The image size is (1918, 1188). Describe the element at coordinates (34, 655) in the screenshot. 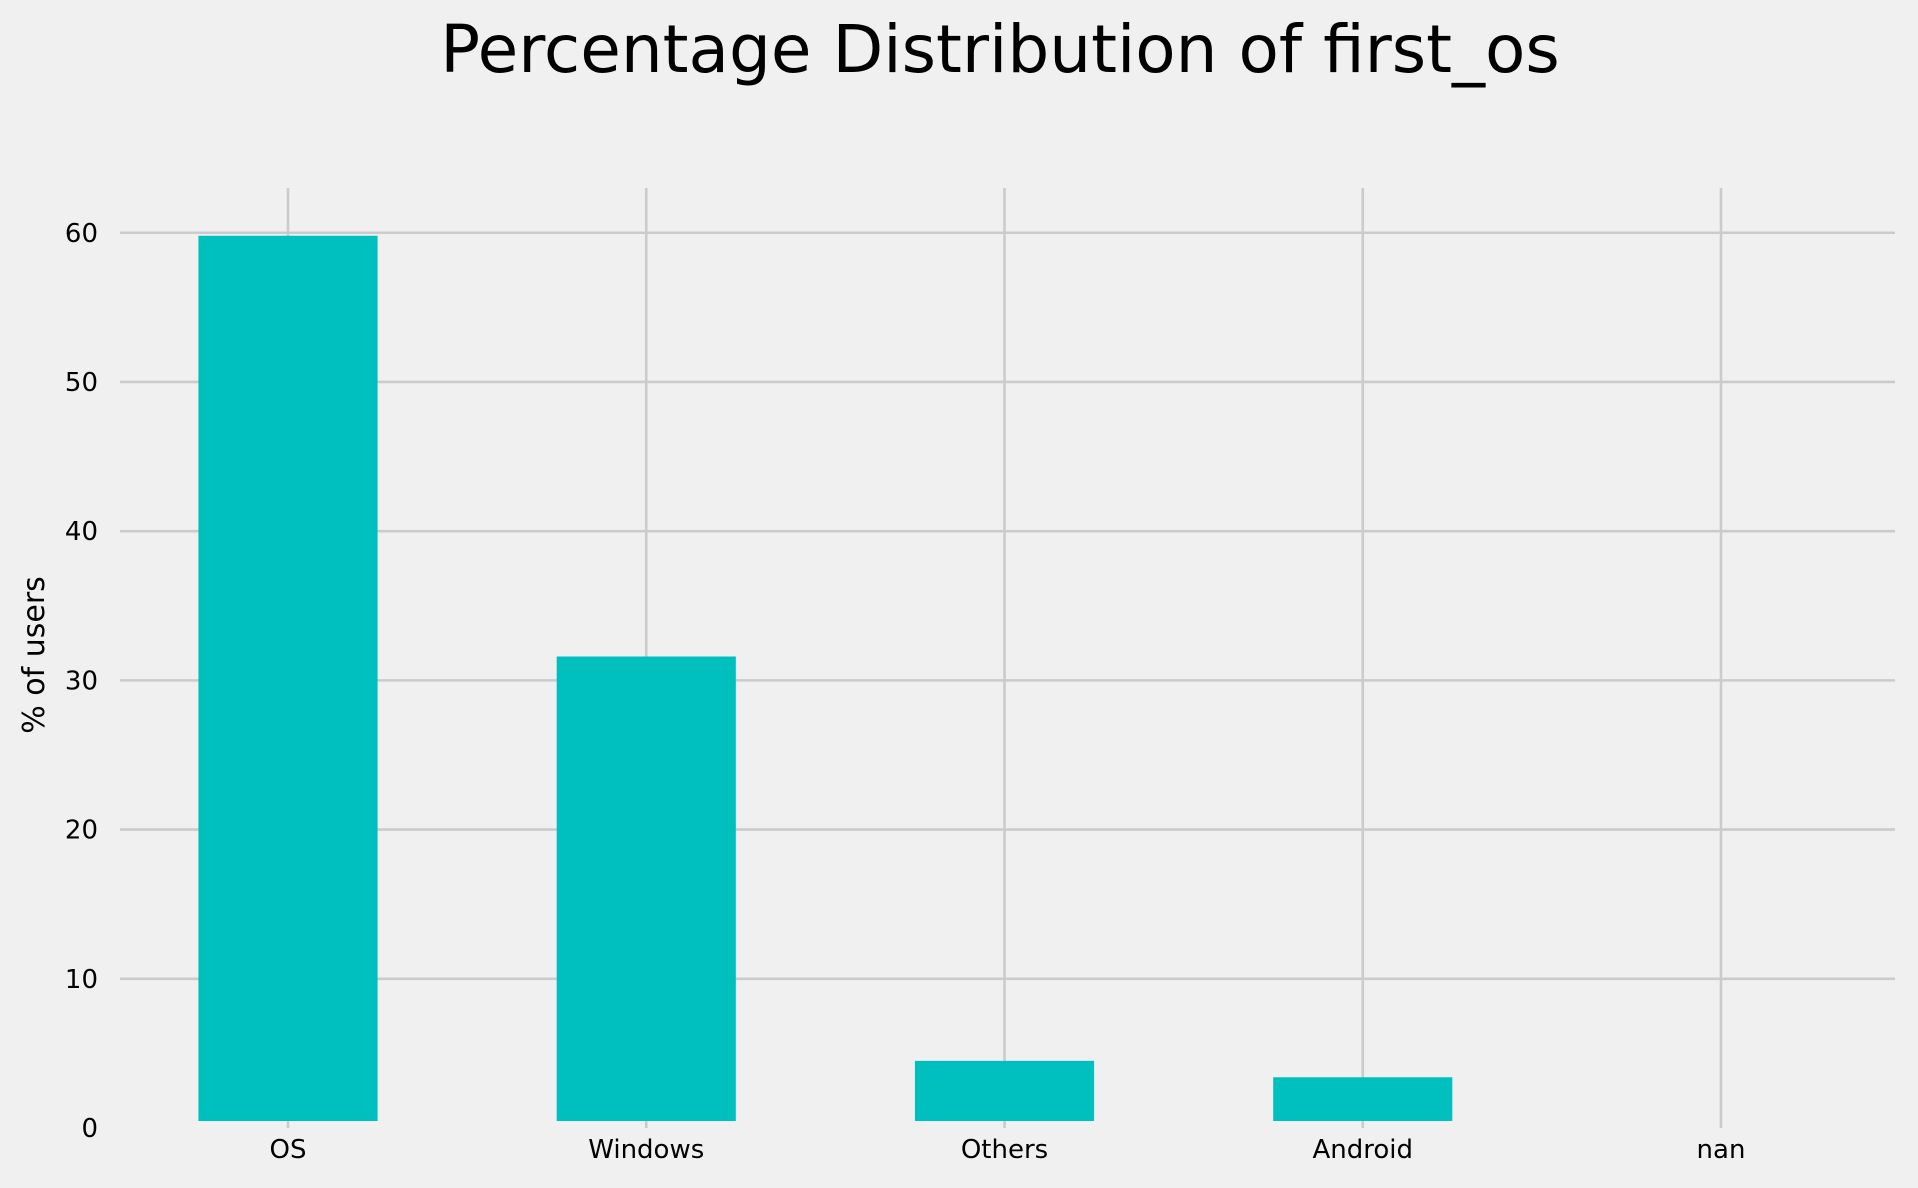

I see `y-axis-label: % of users` at that location.